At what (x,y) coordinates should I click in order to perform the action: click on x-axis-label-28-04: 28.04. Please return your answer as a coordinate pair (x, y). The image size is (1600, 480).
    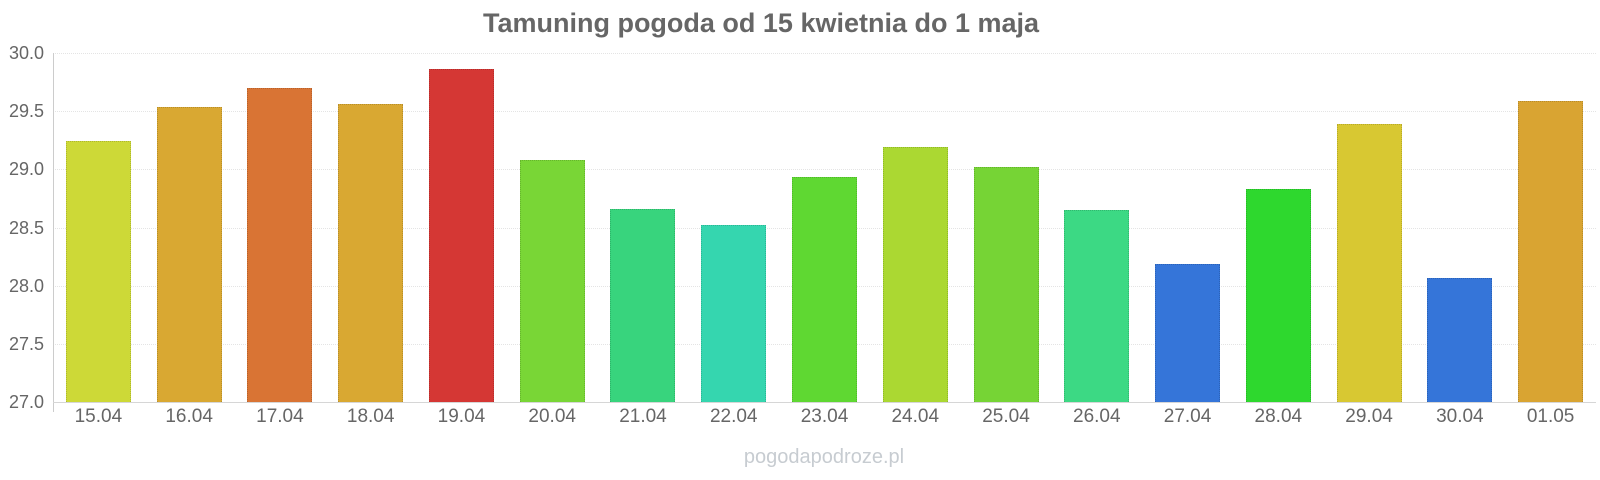
    Looking at the image, I should click on (1278, 416).